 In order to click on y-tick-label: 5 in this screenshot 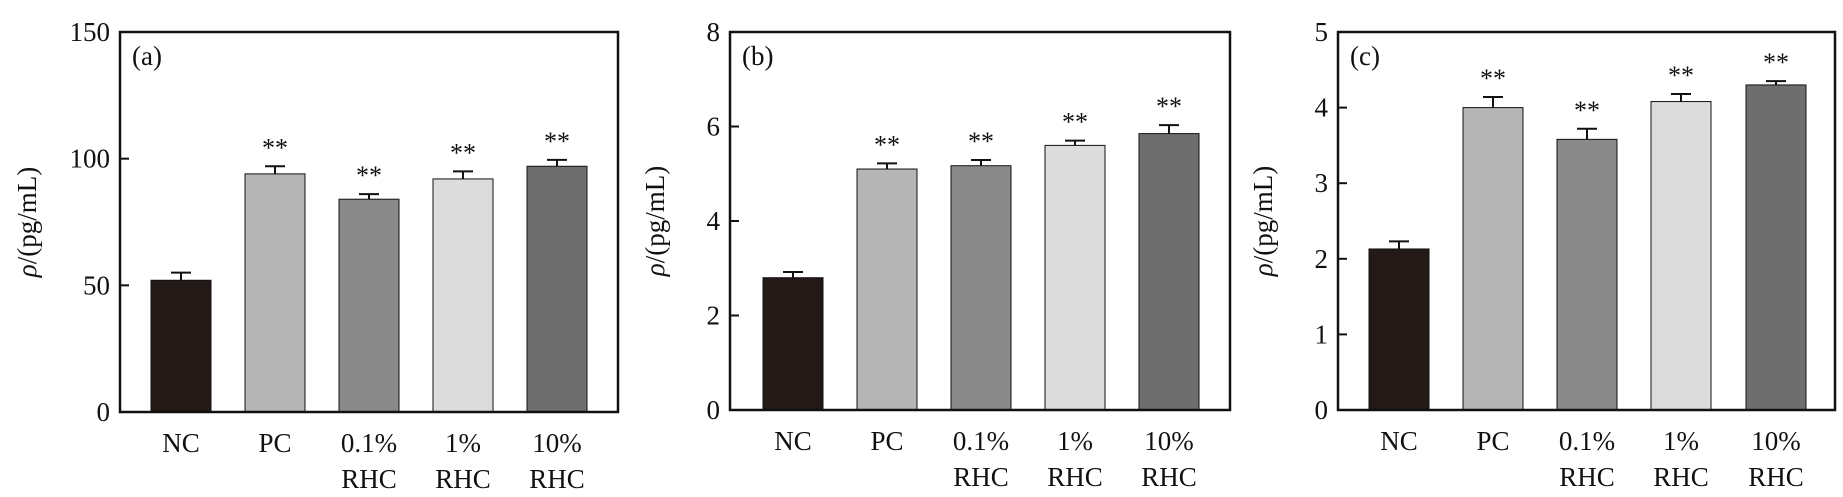, I will do `click(1322, 32)`.